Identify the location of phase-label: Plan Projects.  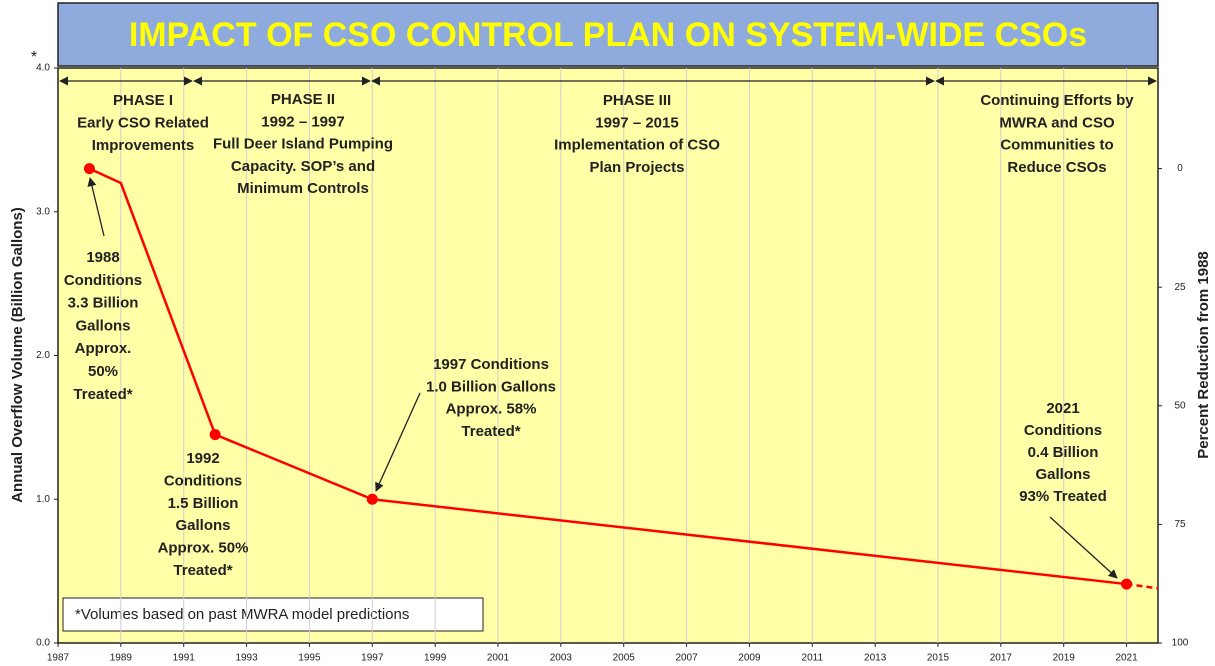
(636, 167).